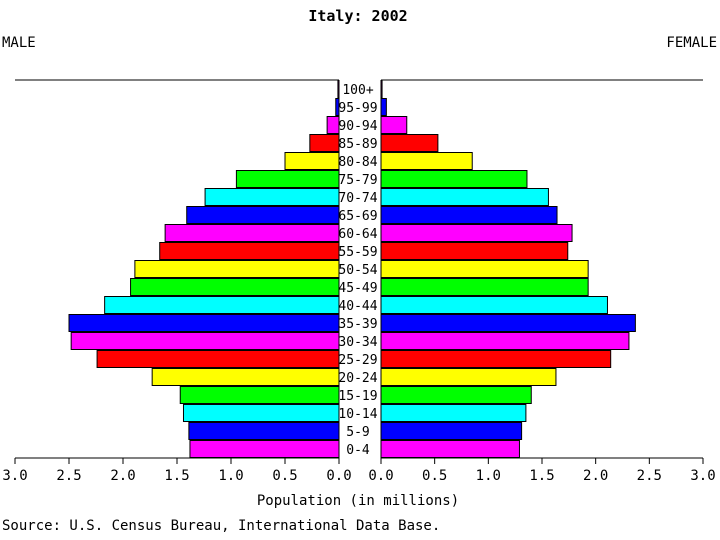 This screenshot has height=540, width=720. I want to click on age-label-50-54: 50-54, so click(357, 270).